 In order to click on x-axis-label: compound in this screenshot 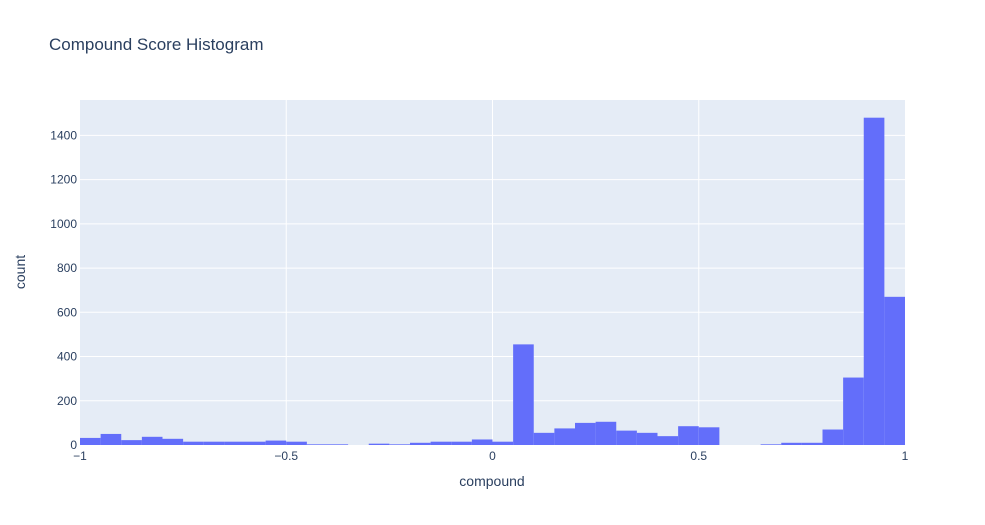, I will do `click(491, 481)`.